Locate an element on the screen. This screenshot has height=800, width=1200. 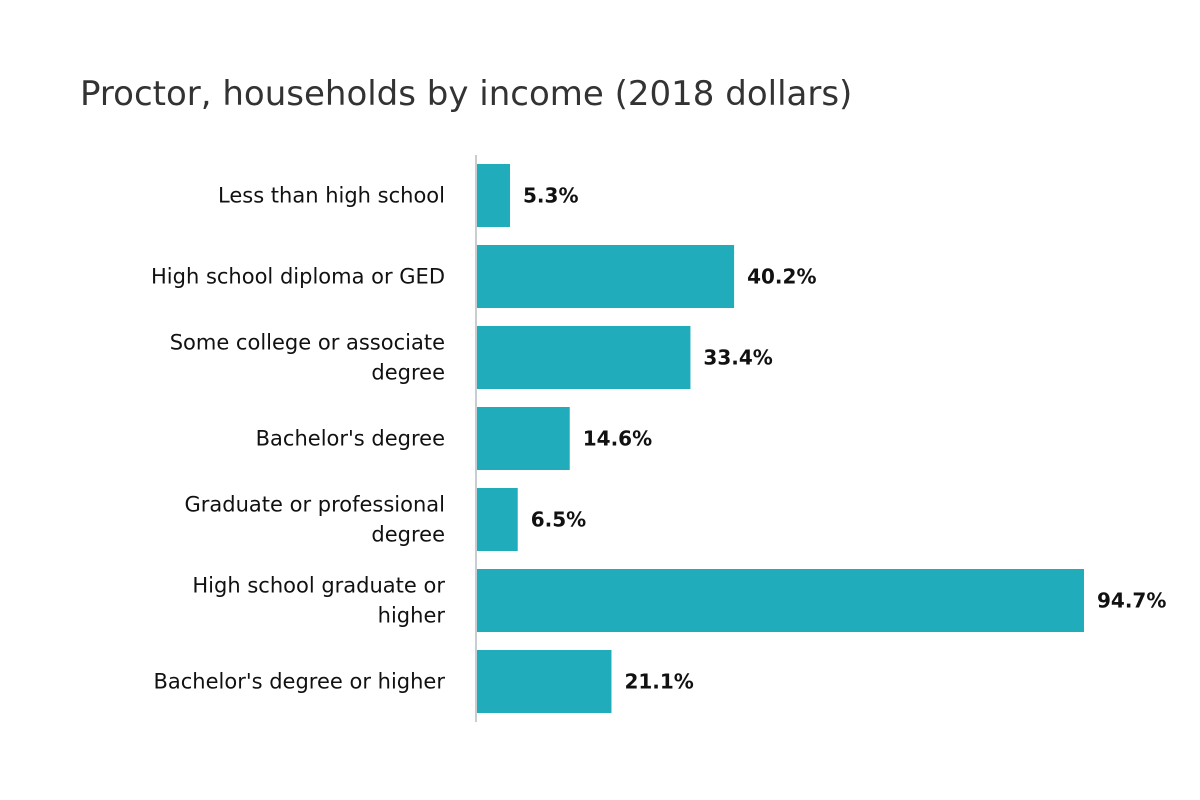
category-label-some-college-or-associate-degree: Some college or associate degree is located at coordinates (307, 358).